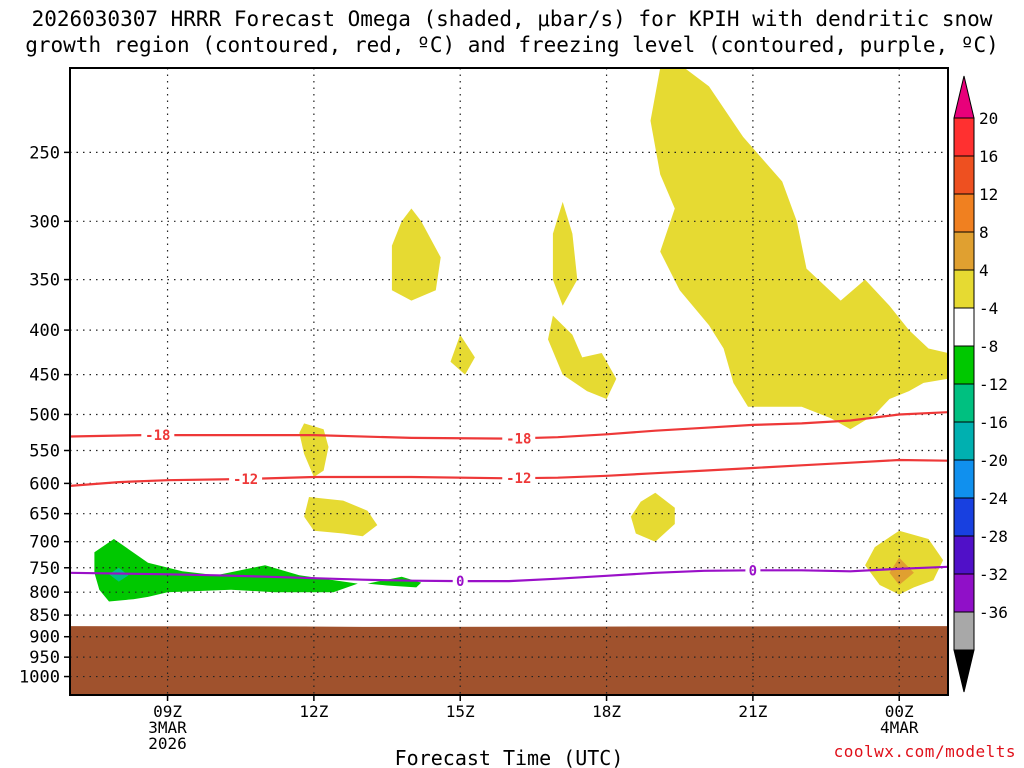 This screenshot has height=768, width=1024. What do you see at coordinates (984, 232) in the screenshot?
I see `colorbar-label-3: 8` at bounding box center [984, 232].